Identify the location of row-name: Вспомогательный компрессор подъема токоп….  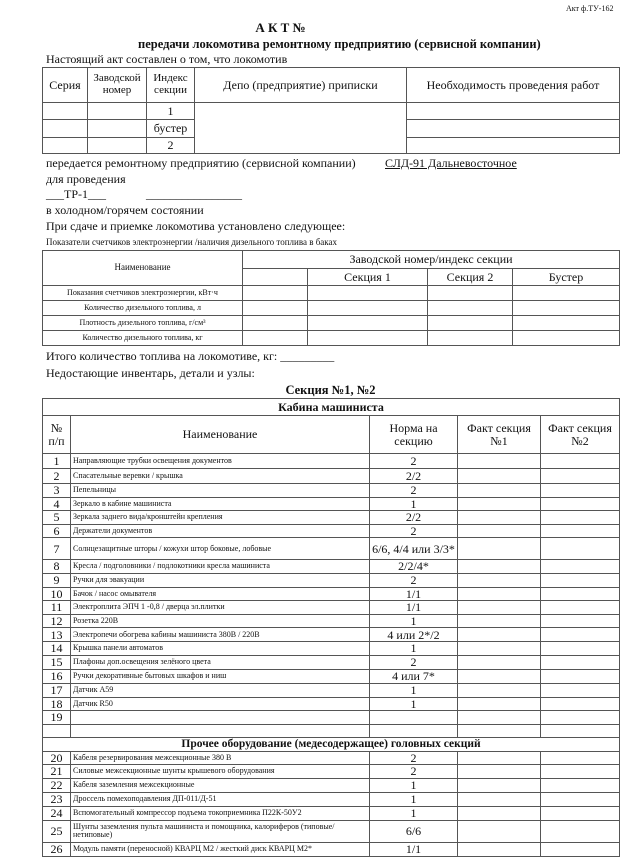
(220, 813).